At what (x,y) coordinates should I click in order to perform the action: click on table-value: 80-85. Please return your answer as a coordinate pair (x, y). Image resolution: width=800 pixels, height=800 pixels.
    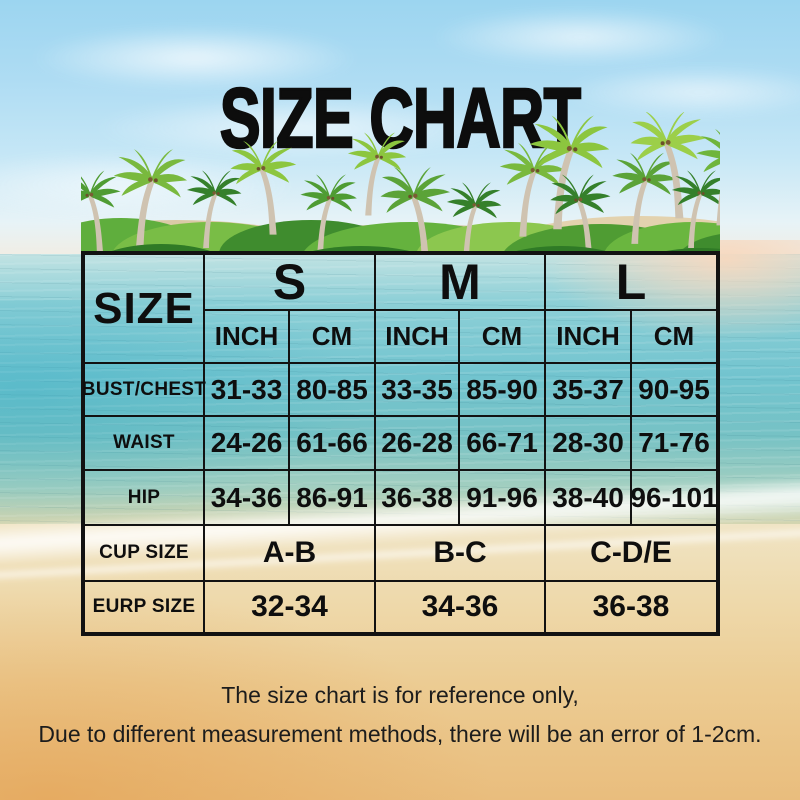
    Looking at the image, I should click on (332, 389).